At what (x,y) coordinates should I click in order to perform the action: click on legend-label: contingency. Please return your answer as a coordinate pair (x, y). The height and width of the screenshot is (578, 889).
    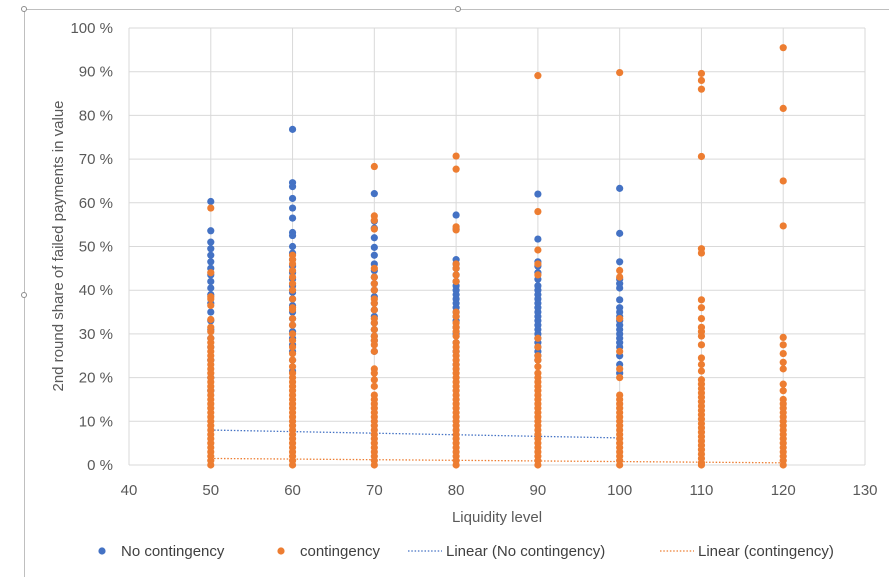
    Looking at the image, I should click on (340, 551).